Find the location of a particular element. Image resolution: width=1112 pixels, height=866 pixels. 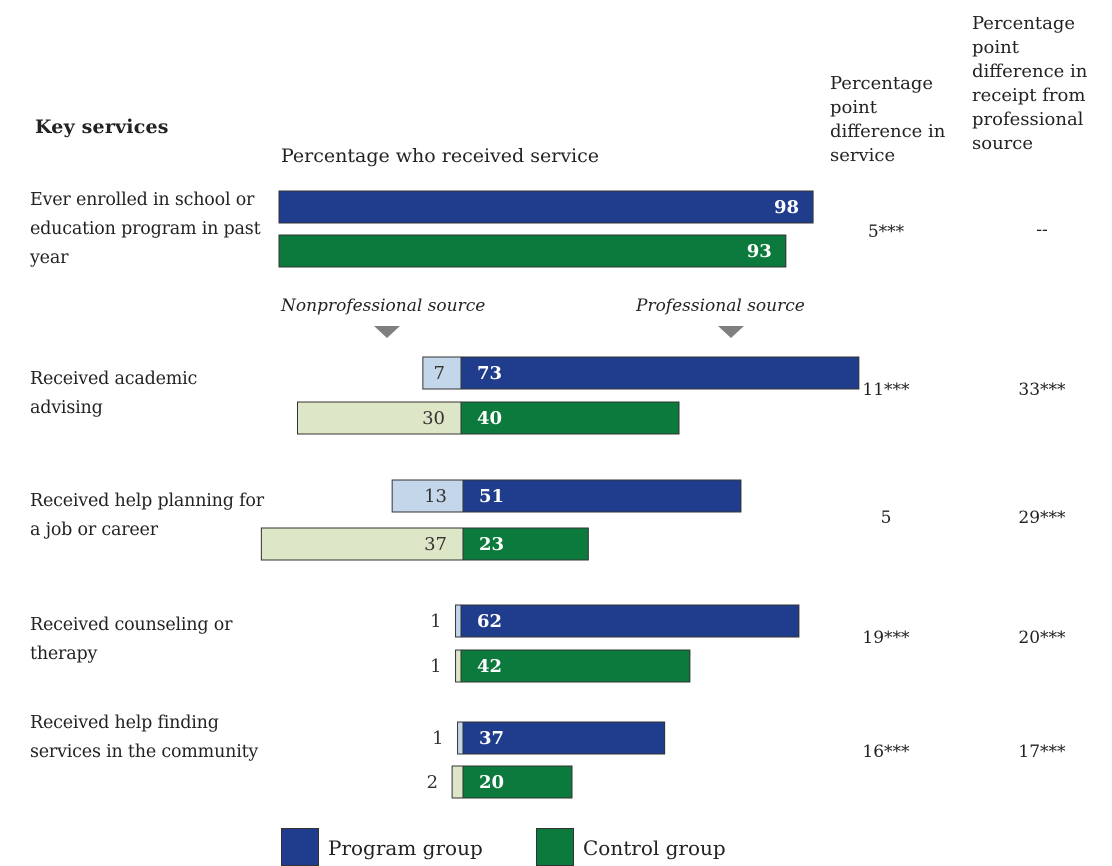

legend-swatch-control is located at coordinates (555, 847).